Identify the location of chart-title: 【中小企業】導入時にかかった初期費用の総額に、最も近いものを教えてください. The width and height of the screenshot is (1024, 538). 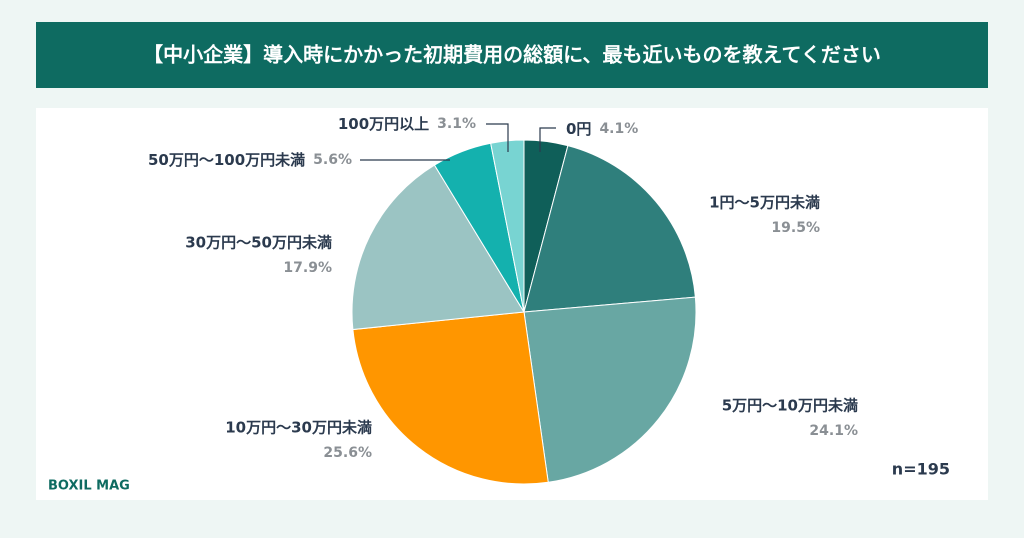
(512, 55).